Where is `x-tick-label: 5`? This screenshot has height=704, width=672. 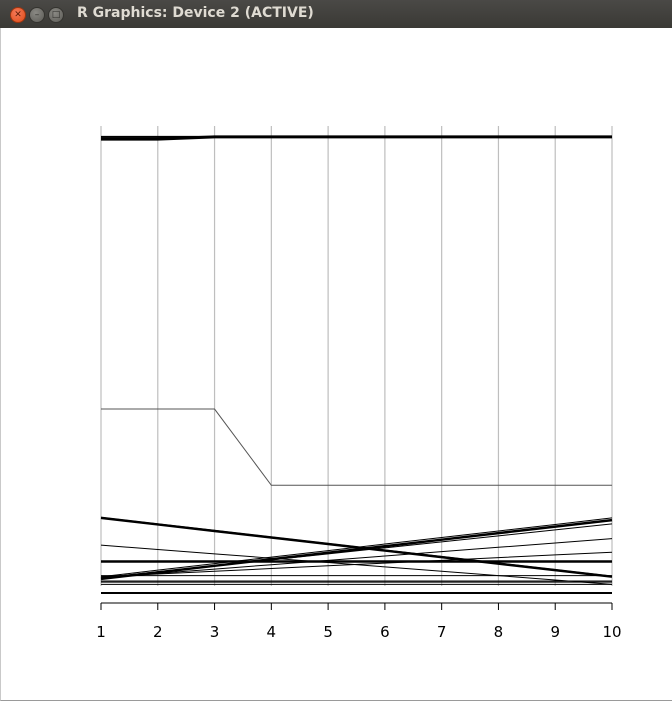
x-tick-label: 5 is located at coordinates (328, 632).